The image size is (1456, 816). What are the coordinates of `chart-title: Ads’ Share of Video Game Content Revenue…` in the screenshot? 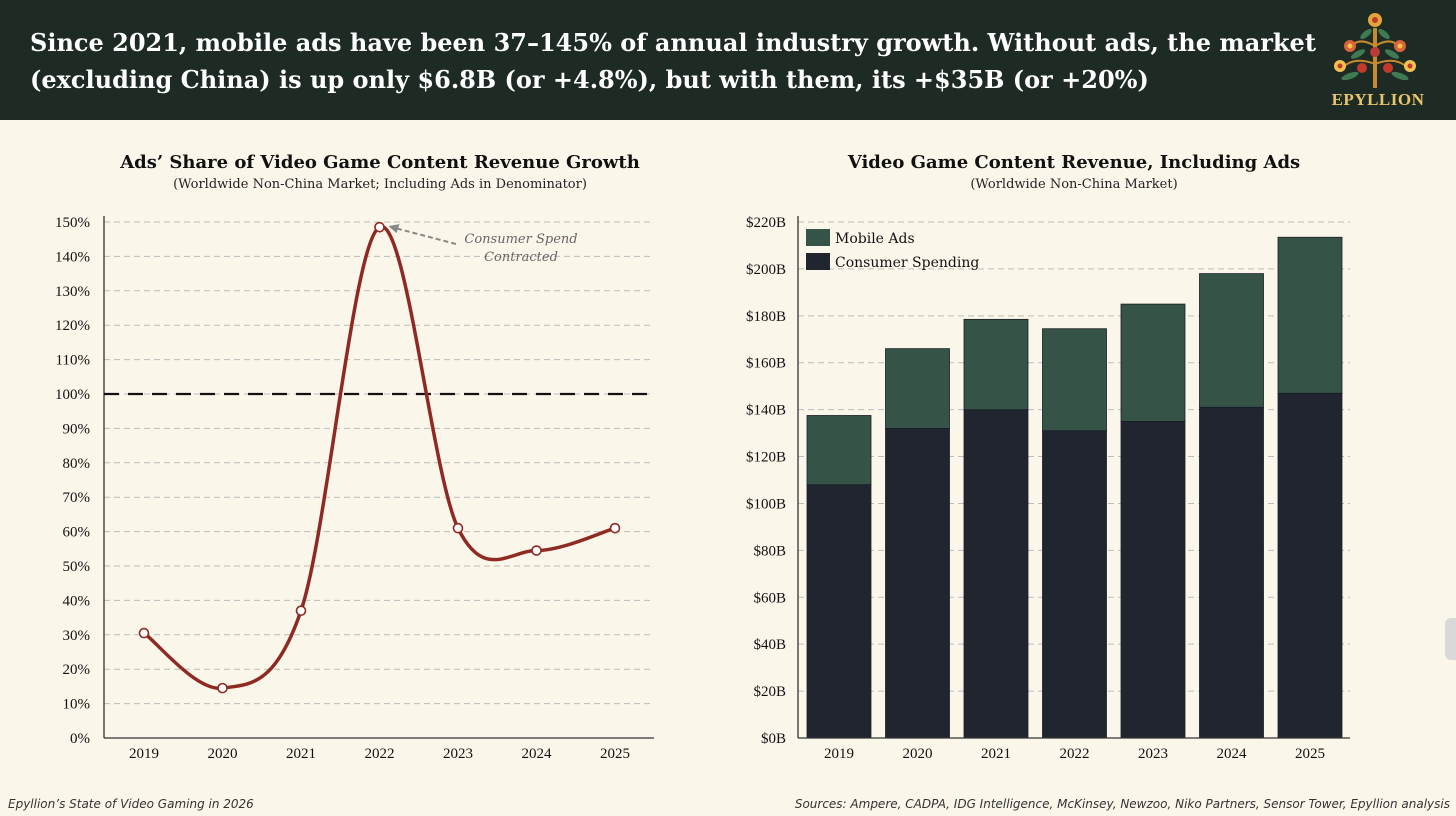 It's located at (379, 162).